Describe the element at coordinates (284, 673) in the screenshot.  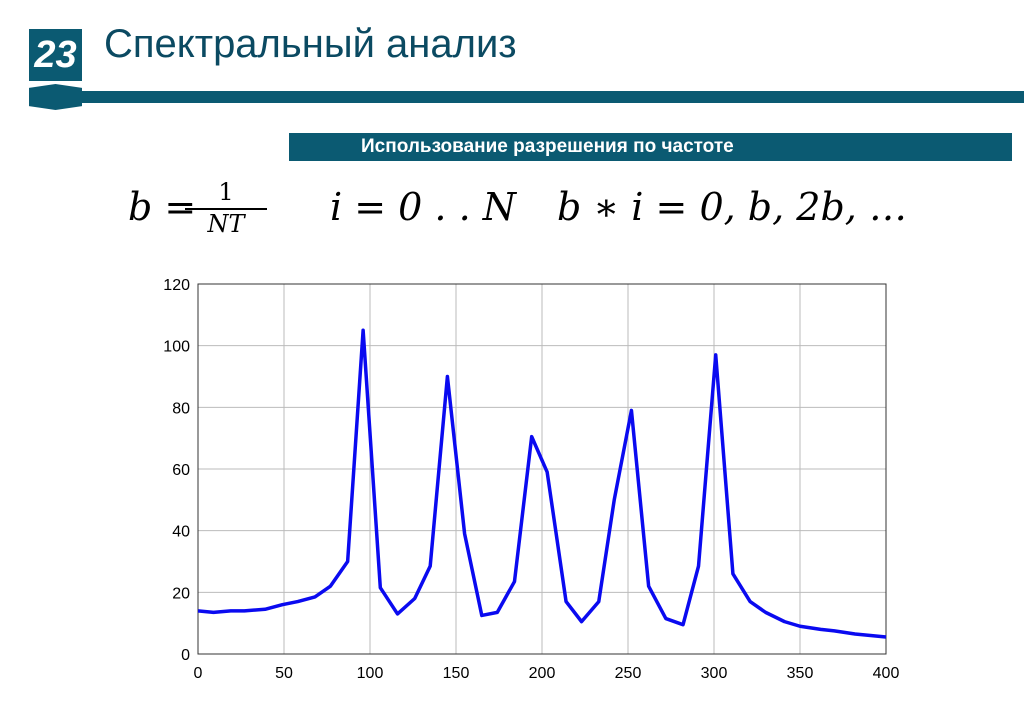
I see `x-tick-label: 50` at that location.